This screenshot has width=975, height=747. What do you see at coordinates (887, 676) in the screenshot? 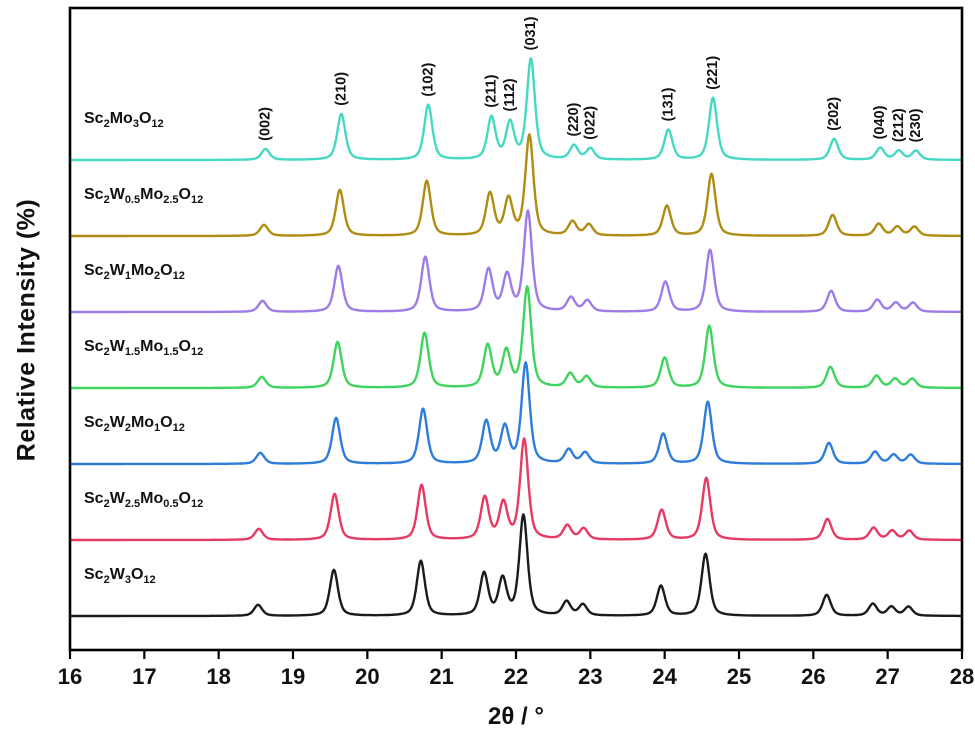
I see `x-tick-label: 27` at bounding box center [887, 676].